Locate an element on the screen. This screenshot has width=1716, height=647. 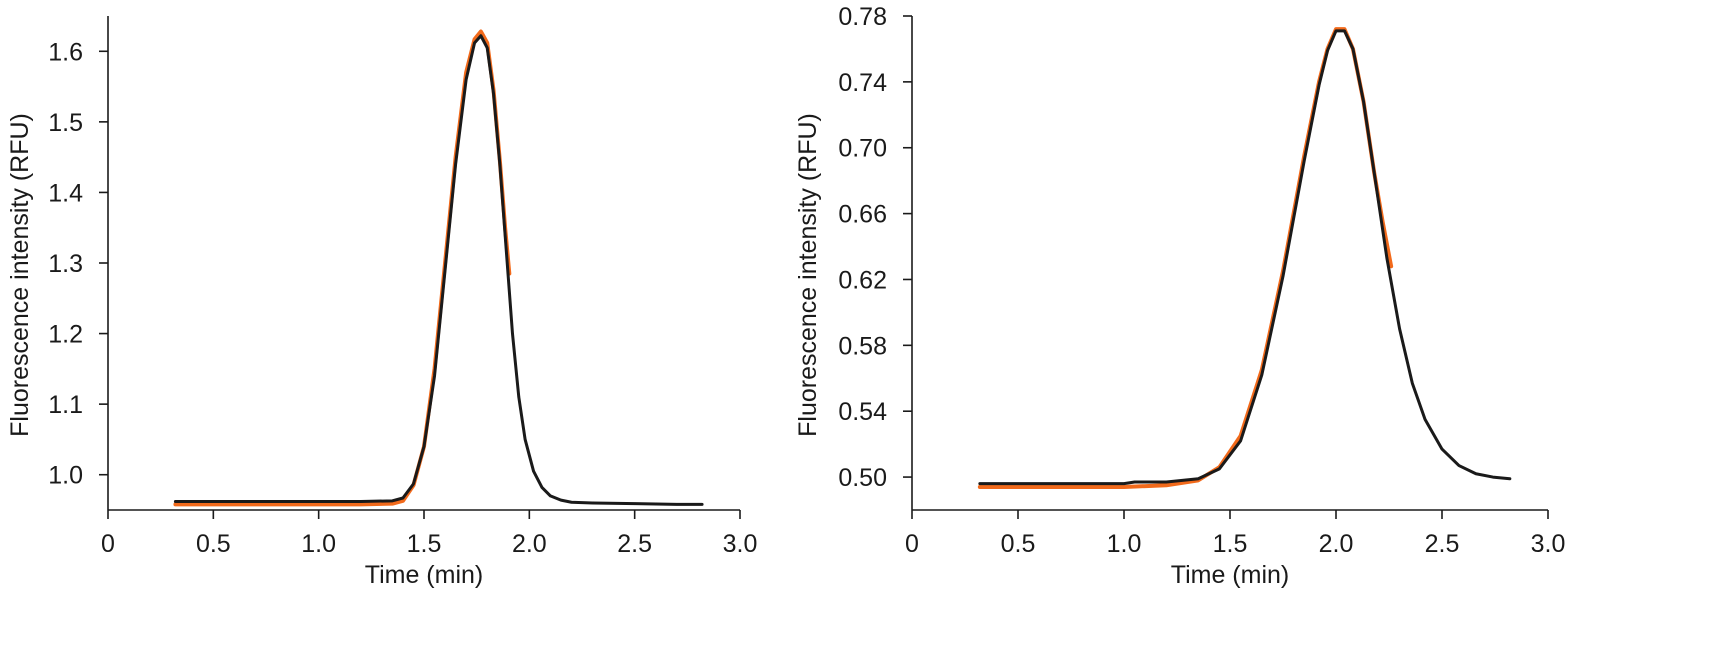
y-tick-label: 1.4 is located at coordinates (65, 193).